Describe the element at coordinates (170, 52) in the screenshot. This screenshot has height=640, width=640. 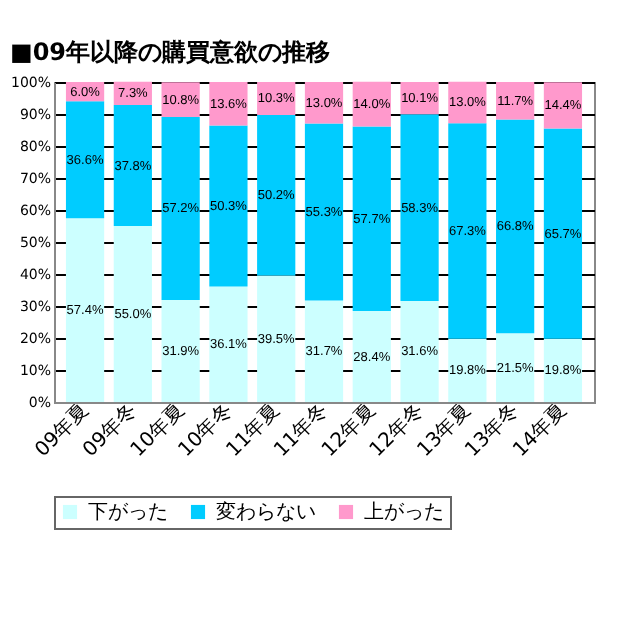
I see `chart-title: ■09年以降の購買意欲の推移` at that location.